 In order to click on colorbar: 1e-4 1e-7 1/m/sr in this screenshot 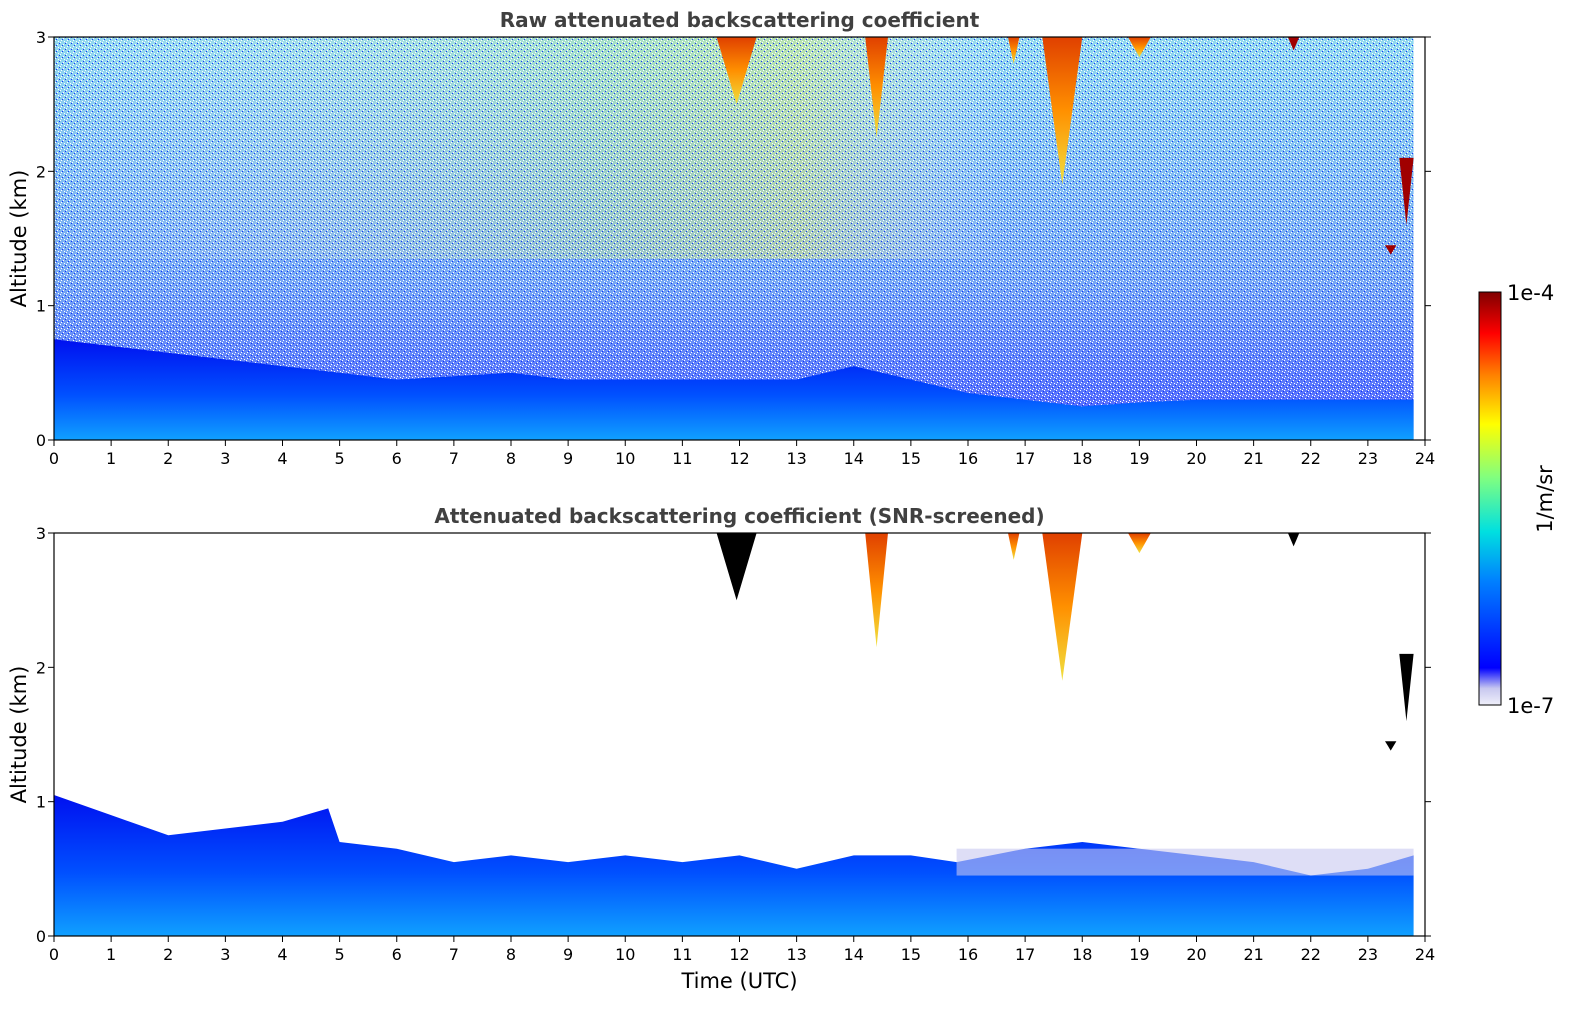, I will do `click(1517, 499)`.